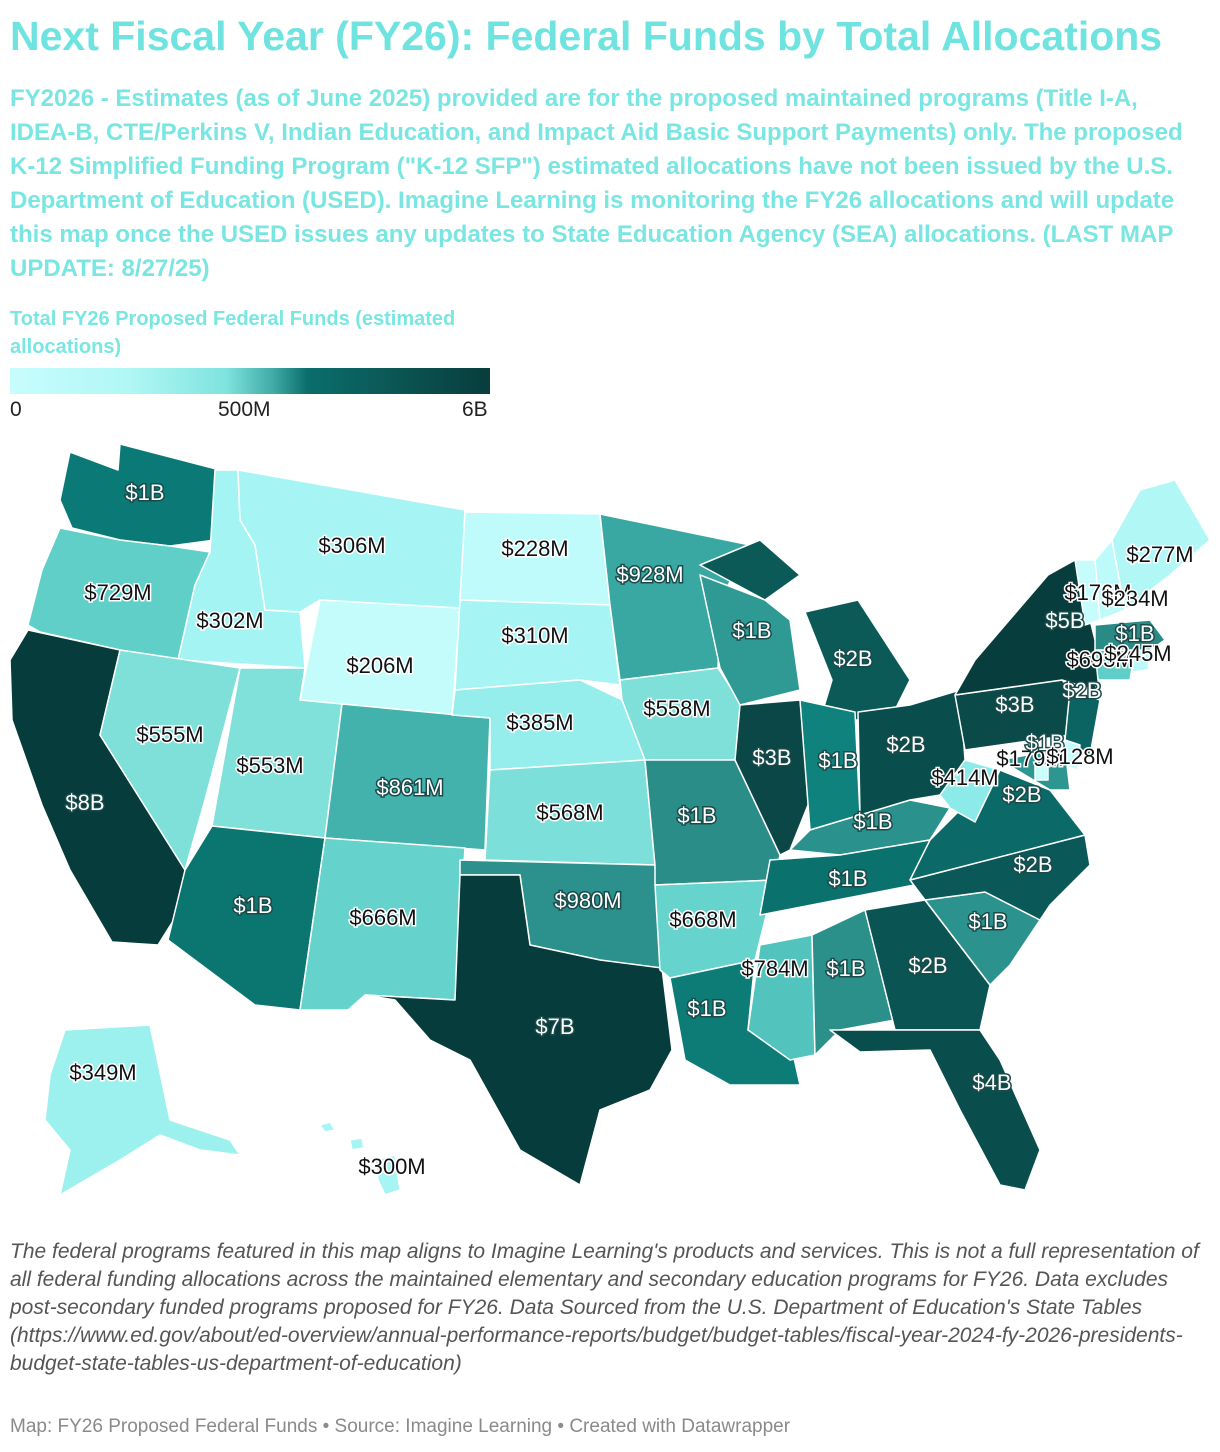  What do you see at coordinates (735, 1022) in the screenshot?
I see `state-la` at bounding box center [735, 1022].